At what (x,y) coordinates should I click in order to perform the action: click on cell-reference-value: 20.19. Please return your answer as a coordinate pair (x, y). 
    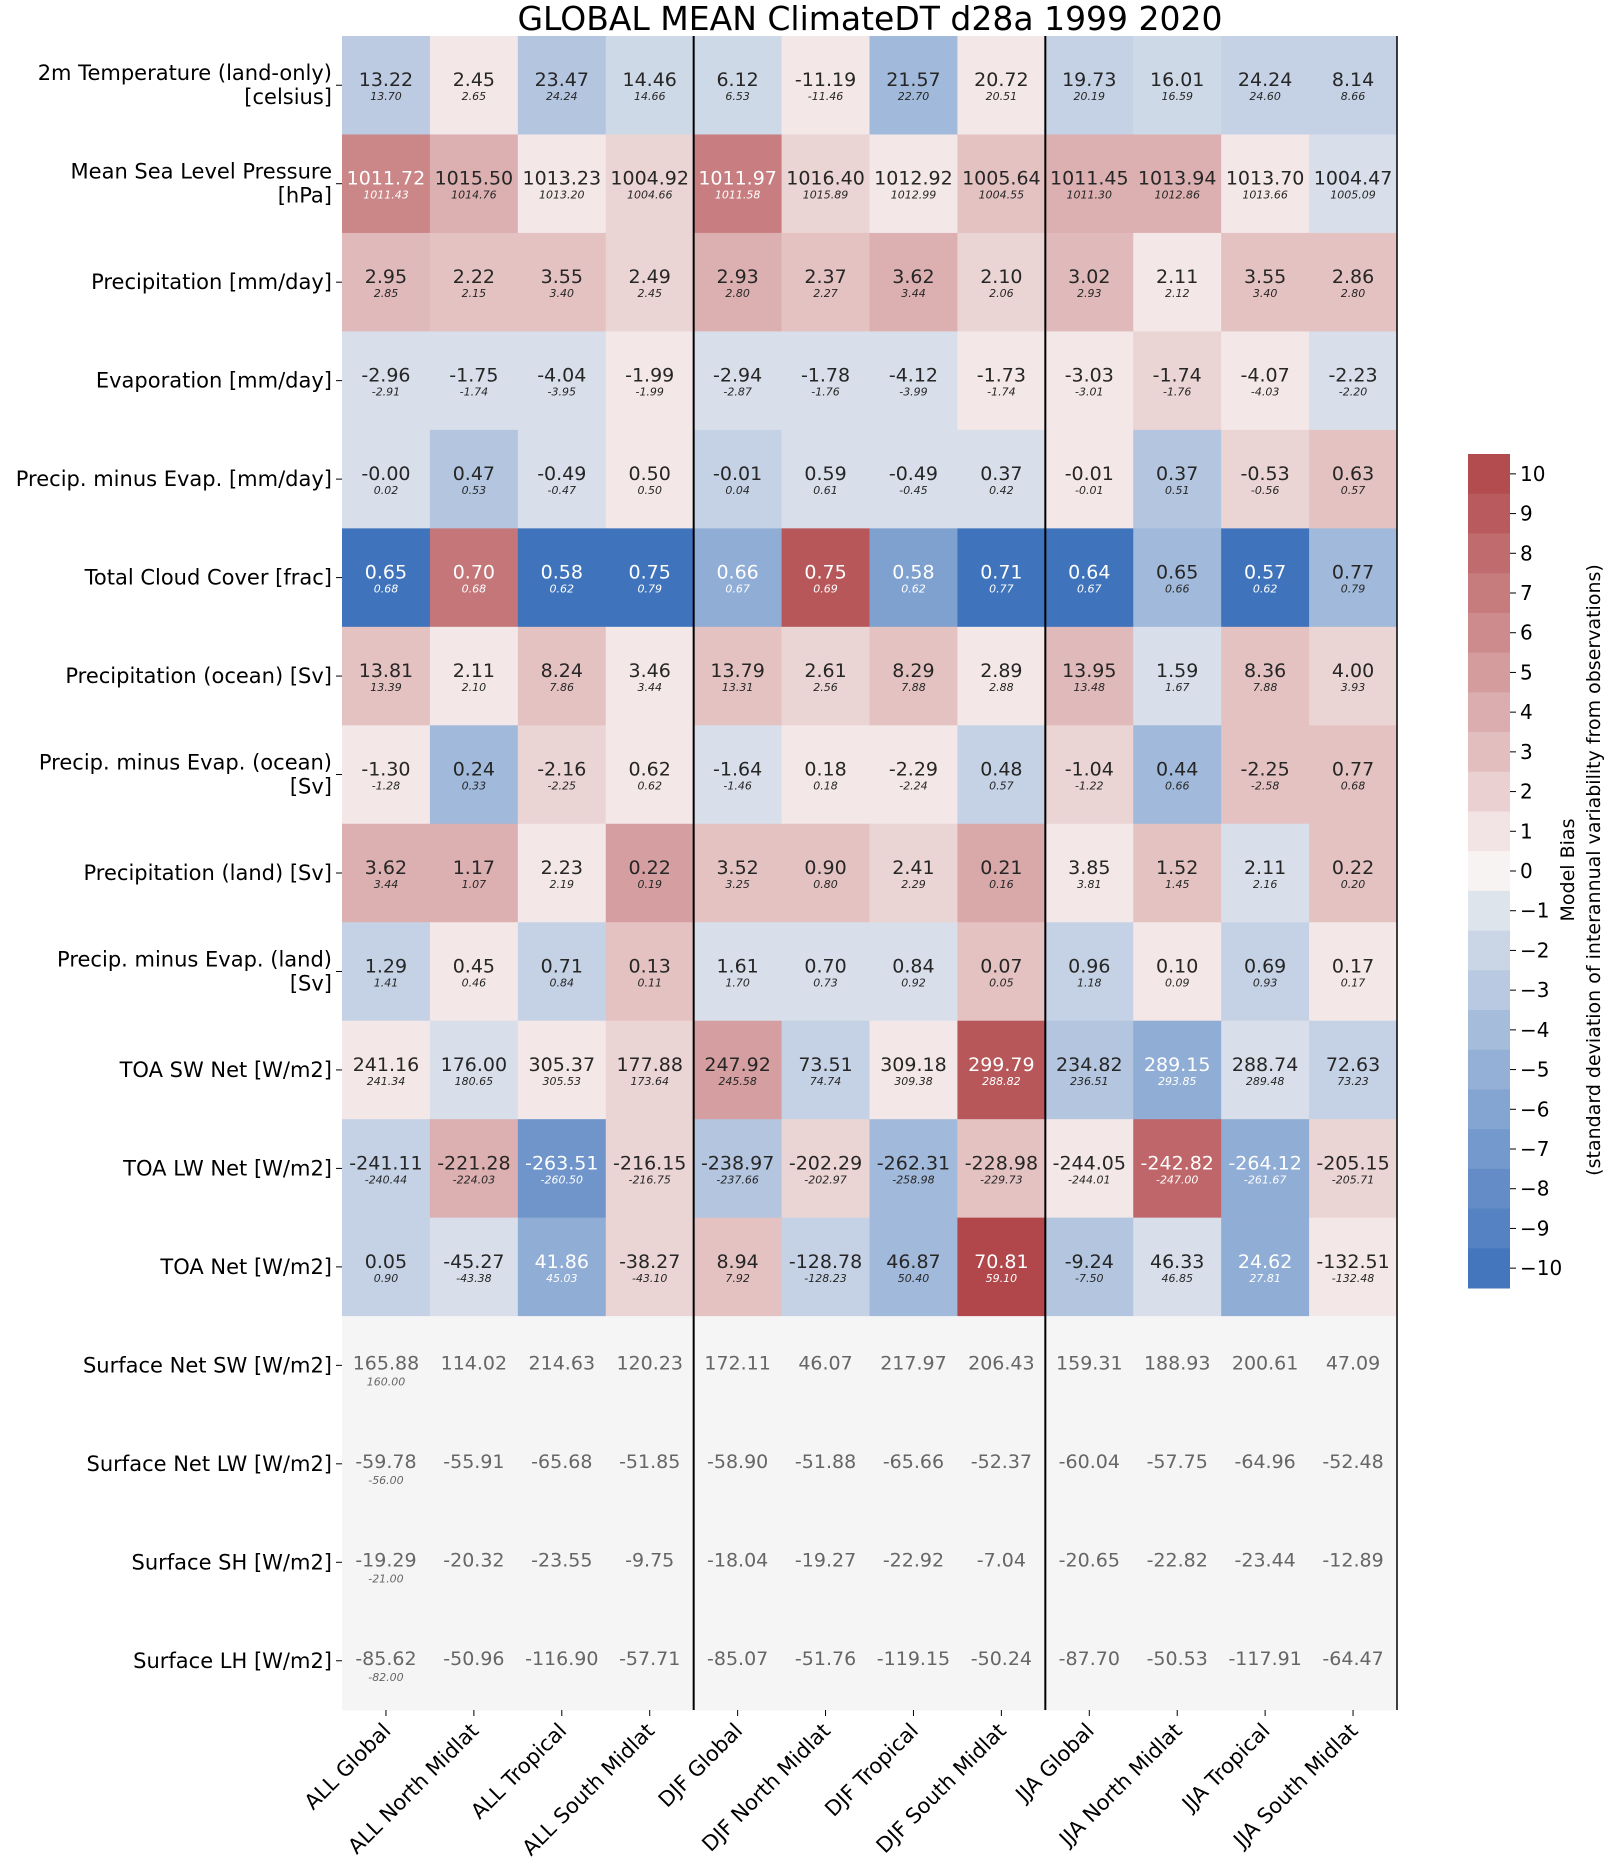
    Looking at the image, I should click on (1090, 96).